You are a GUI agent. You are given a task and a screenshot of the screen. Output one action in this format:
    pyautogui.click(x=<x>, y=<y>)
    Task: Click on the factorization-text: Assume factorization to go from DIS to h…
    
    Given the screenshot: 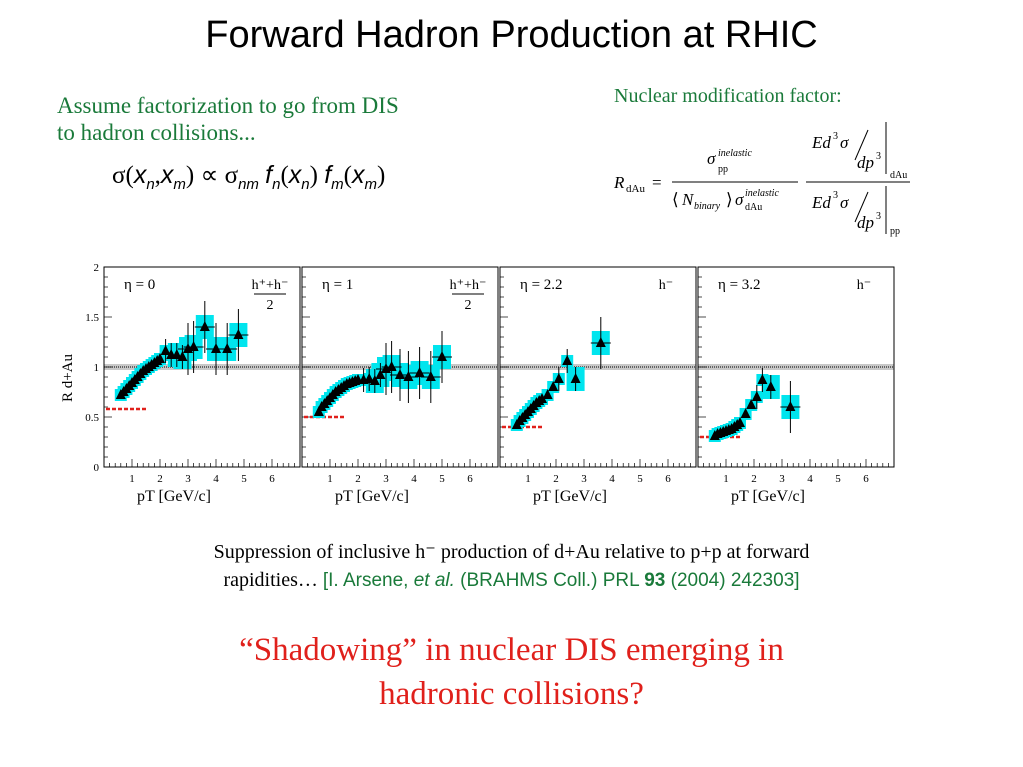 What is the action you would take?
    pyautogui.click(x=228, y=119)
    